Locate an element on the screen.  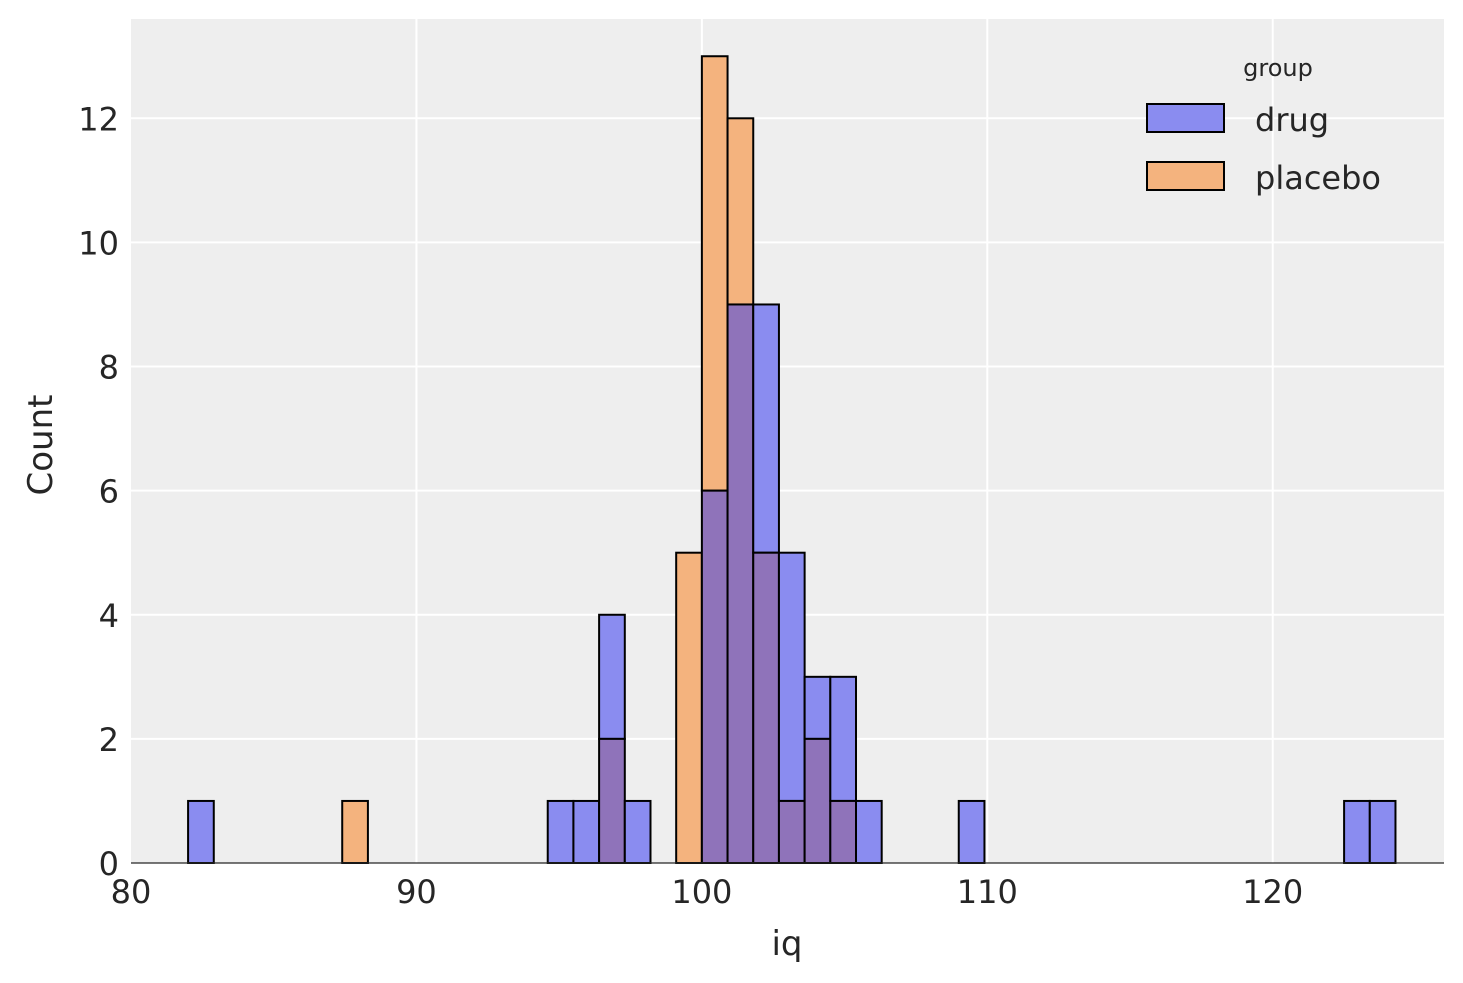
y-axis-label: Count is located at coordinates (41, 445).